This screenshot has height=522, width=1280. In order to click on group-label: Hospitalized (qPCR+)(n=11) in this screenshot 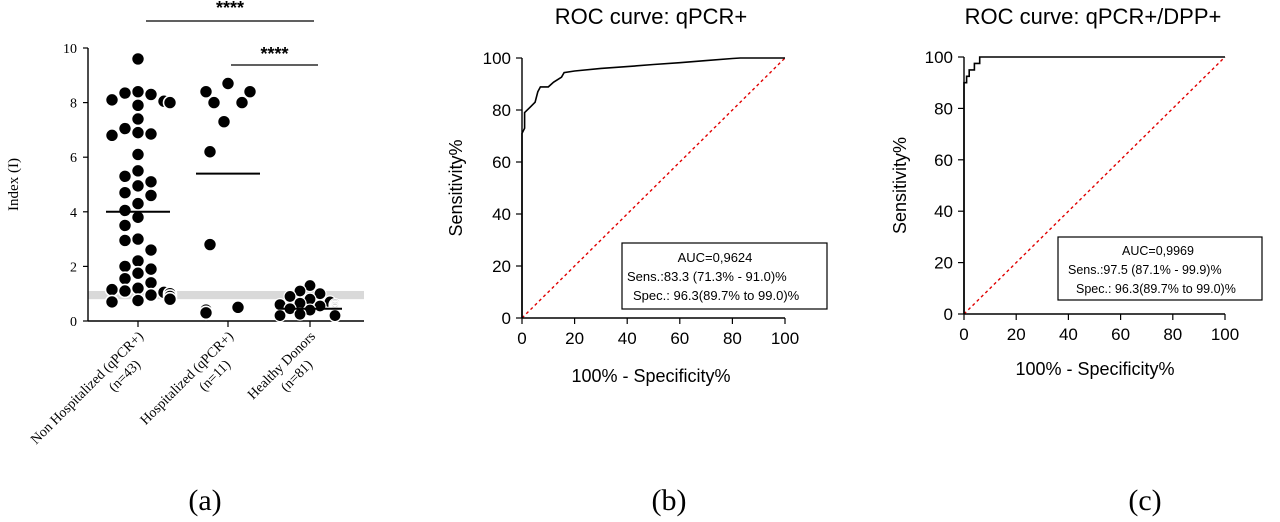, I will do `click(187, 378)`.